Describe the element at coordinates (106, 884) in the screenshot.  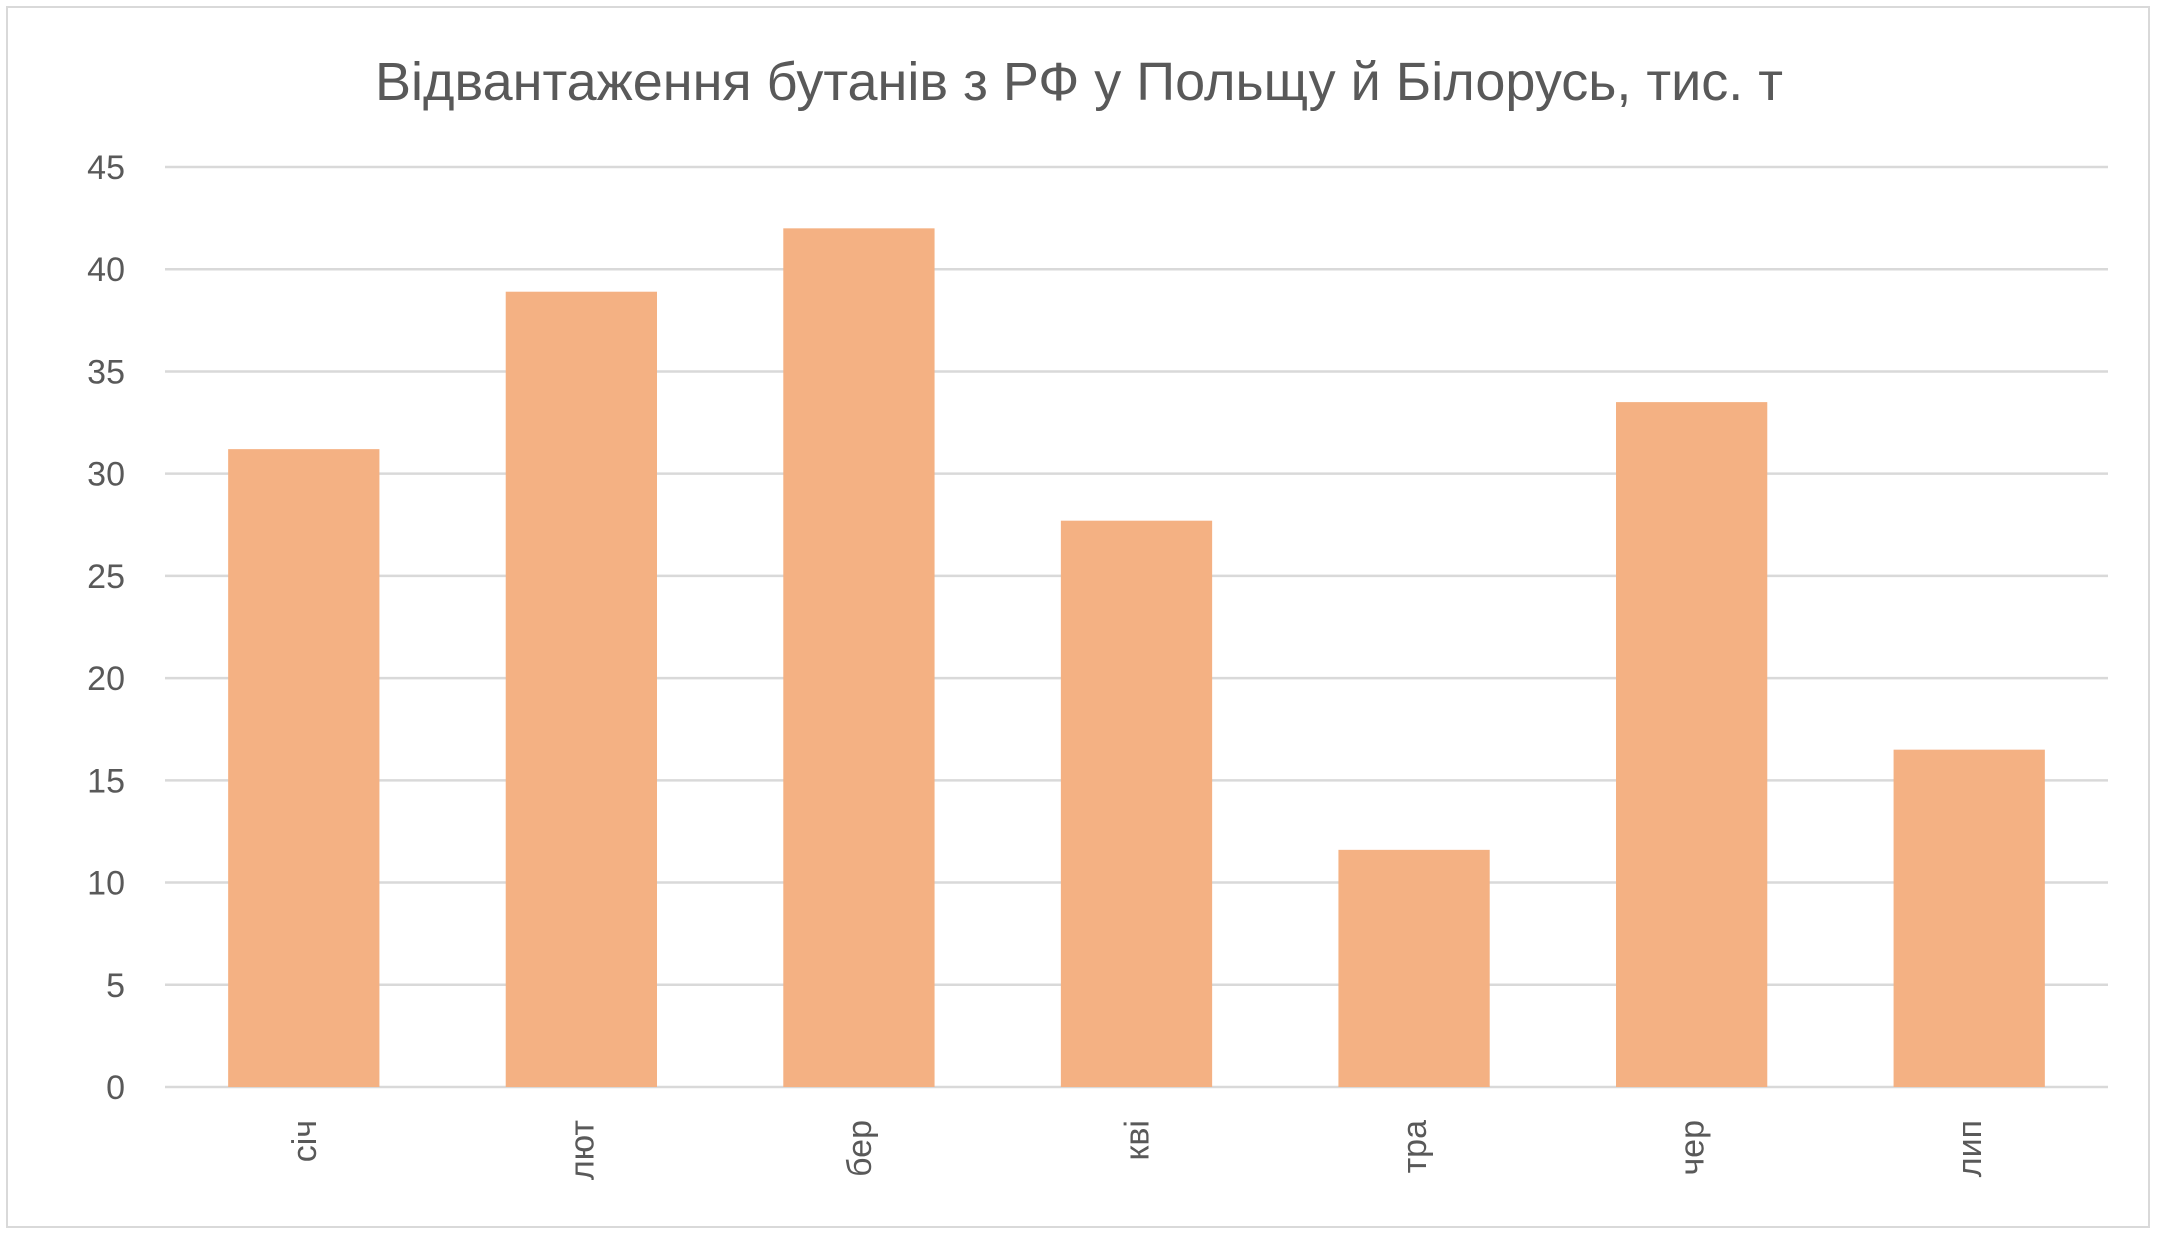
I see `y-tick-label: 10` at that location.